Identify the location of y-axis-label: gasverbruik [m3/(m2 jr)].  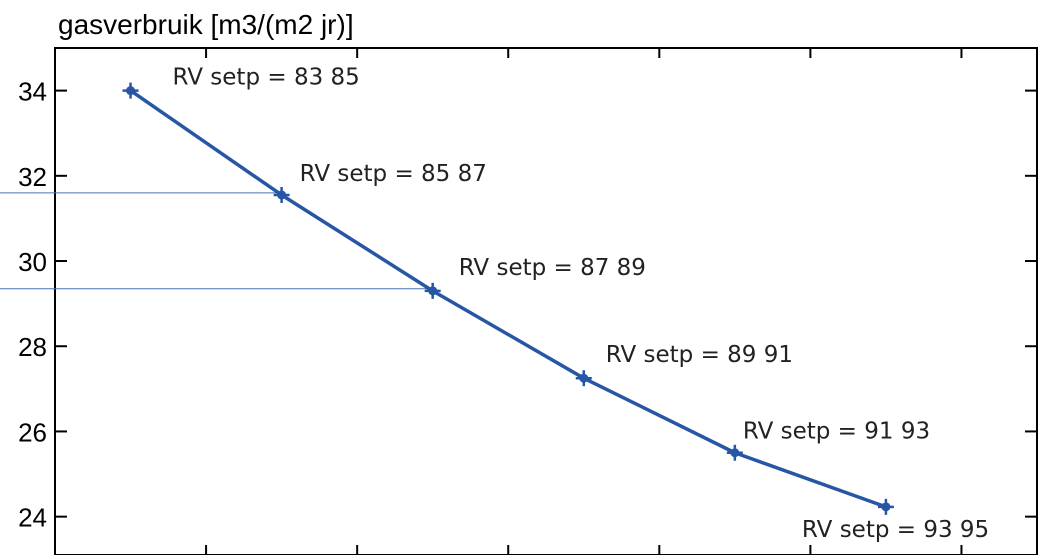
(206, 24).